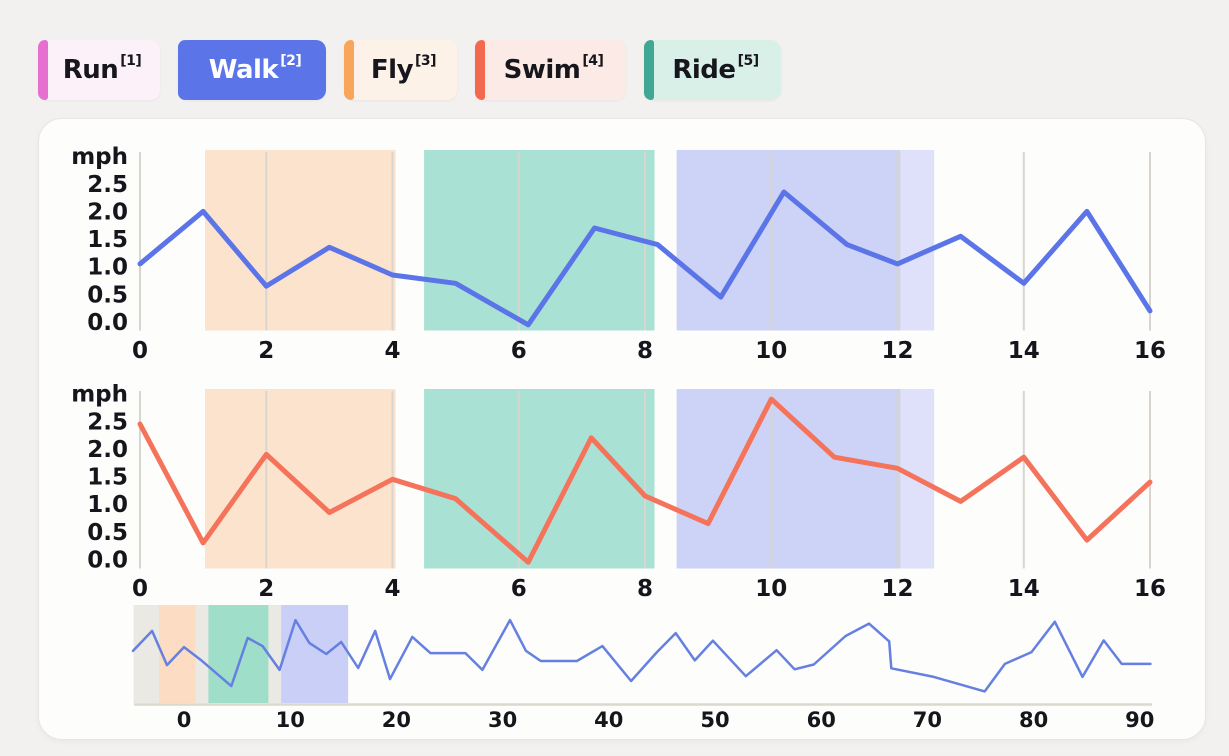 The image size is (1229, 756). What do you see at coordinates (649, 70) in the screenshot?
I see `ride-accent-bar` at bounding box center [649, 70].